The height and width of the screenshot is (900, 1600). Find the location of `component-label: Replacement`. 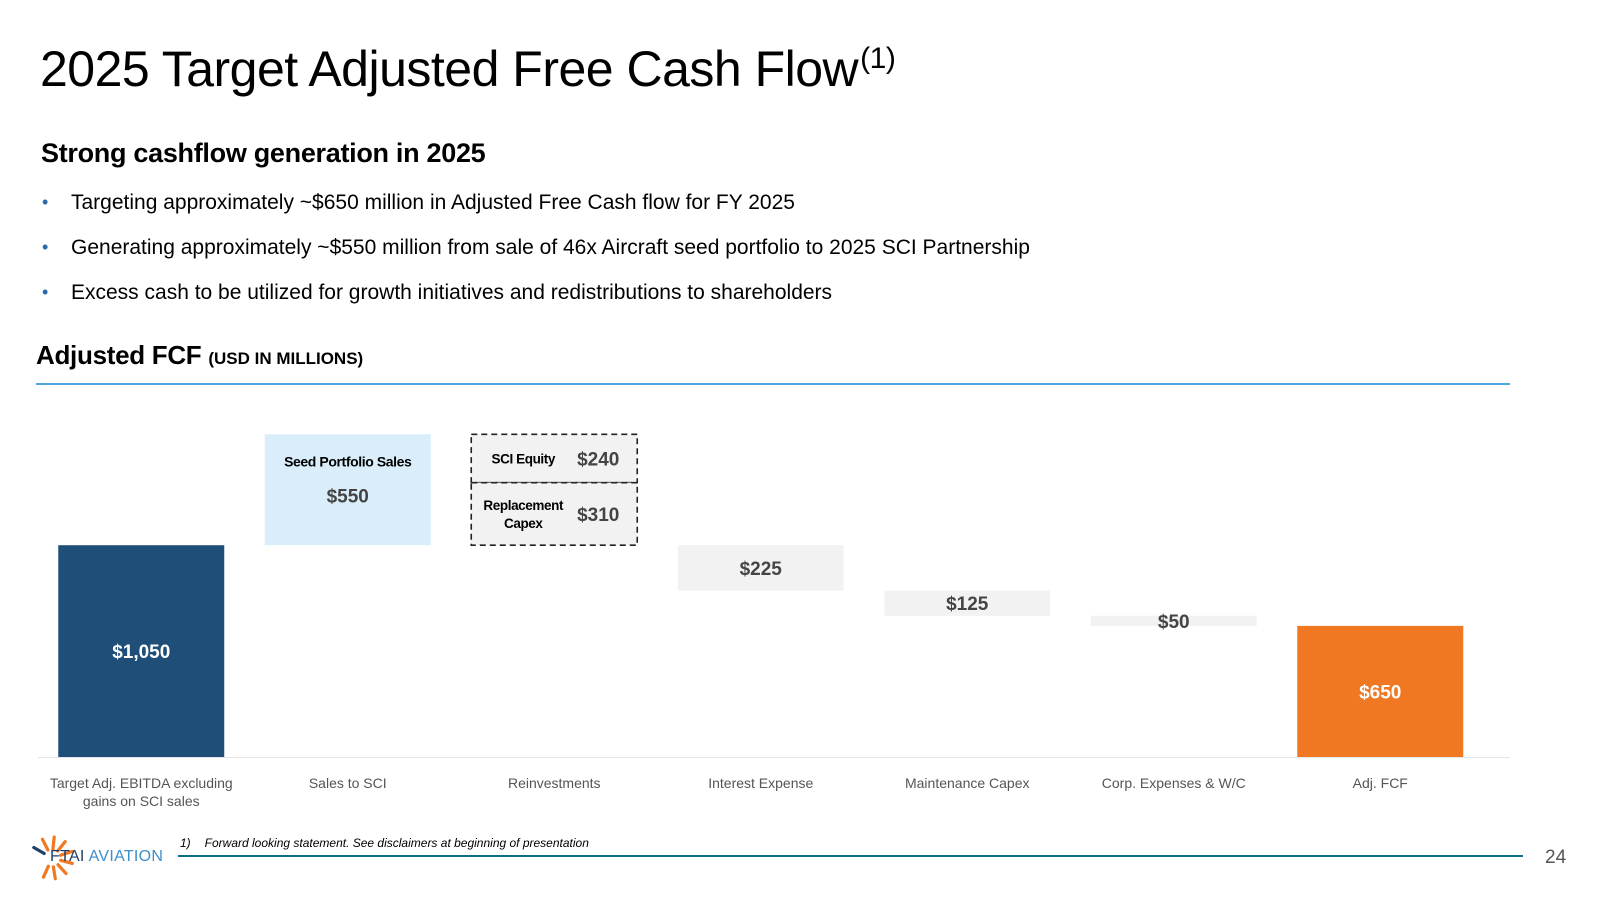

component-label: Replacement is located at coordinates (523, 505).